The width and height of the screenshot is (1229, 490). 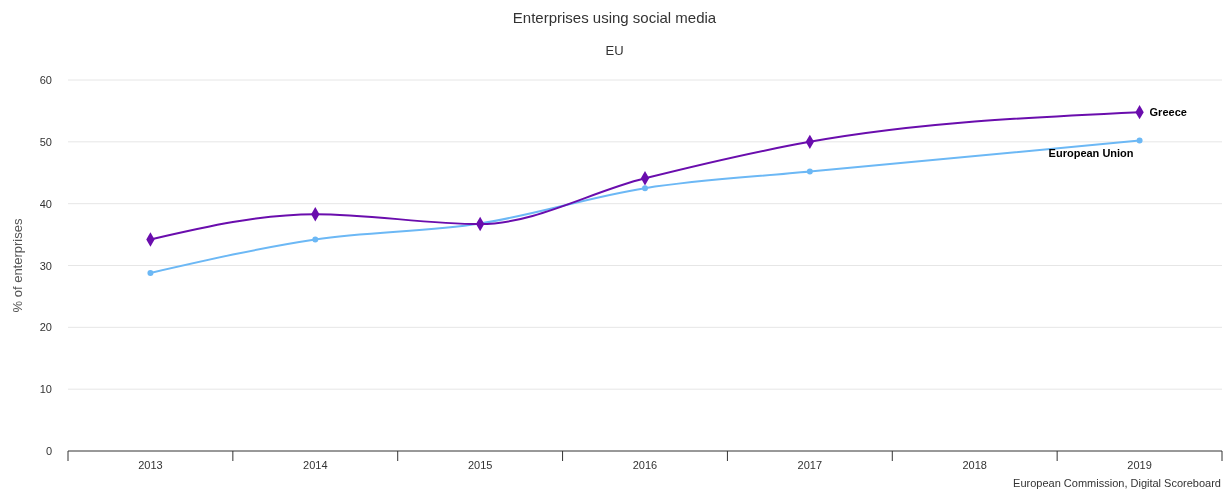 What do you see at coordinates (48, 451) in the screenshot?
I see `y-tick-label: 0` at bounding box center [48, 451].